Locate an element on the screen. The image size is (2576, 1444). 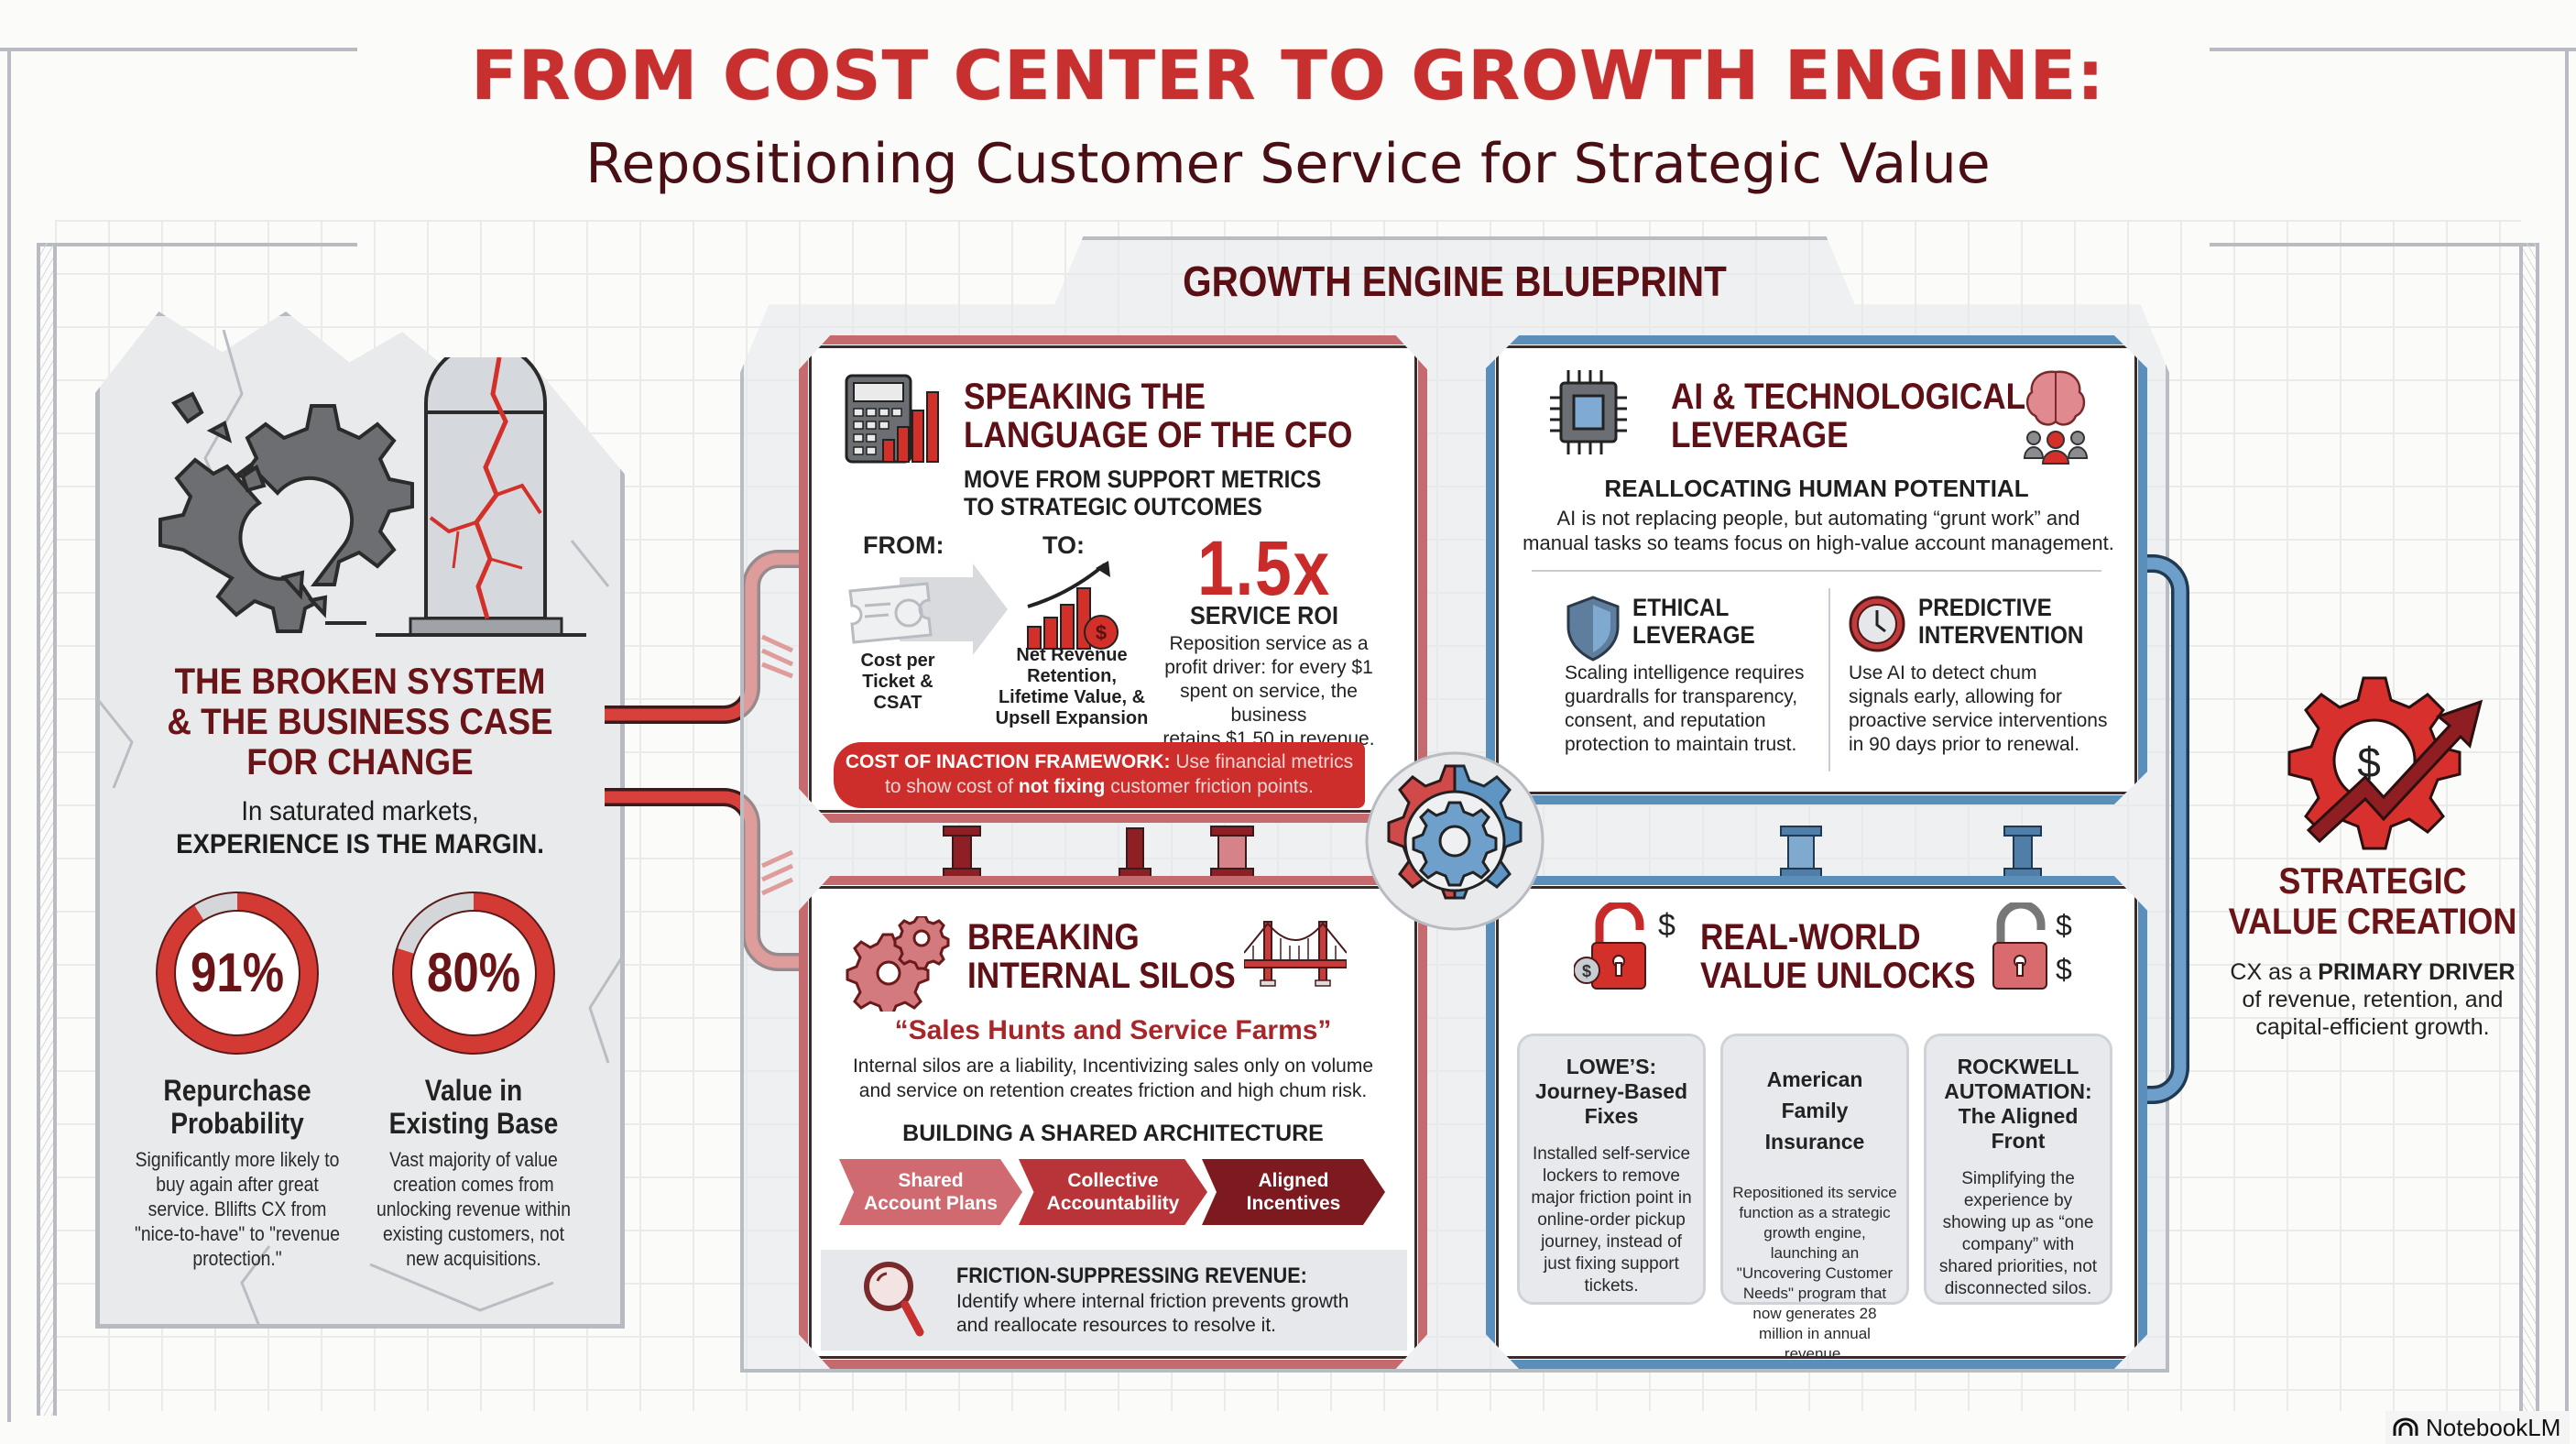
silos-quote: “Sales Hunts and Service Farms” is located at coordinates (1113, 1030).